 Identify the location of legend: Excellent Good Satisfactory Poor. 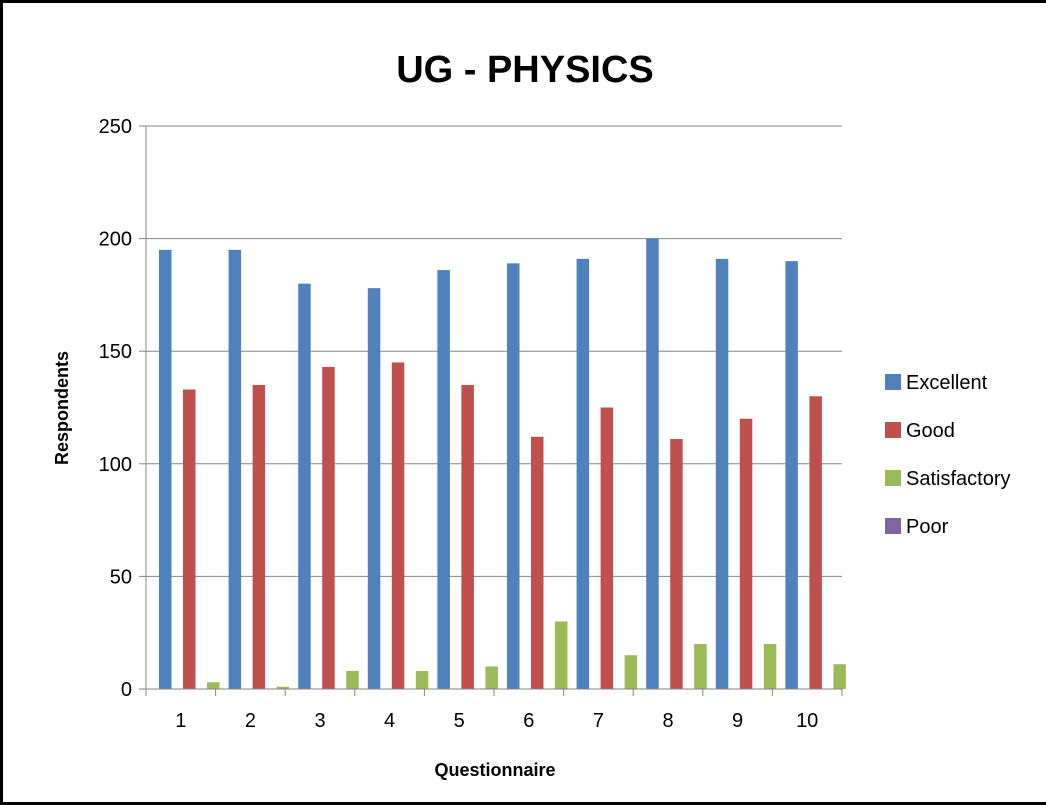
(947, 455).